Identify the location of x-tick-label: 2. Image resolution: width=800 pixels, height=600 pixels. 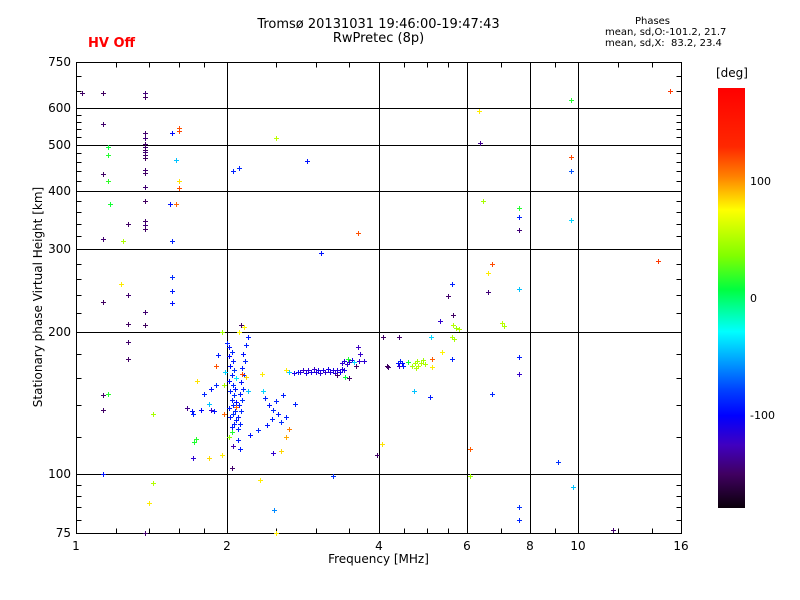
(227, 546).